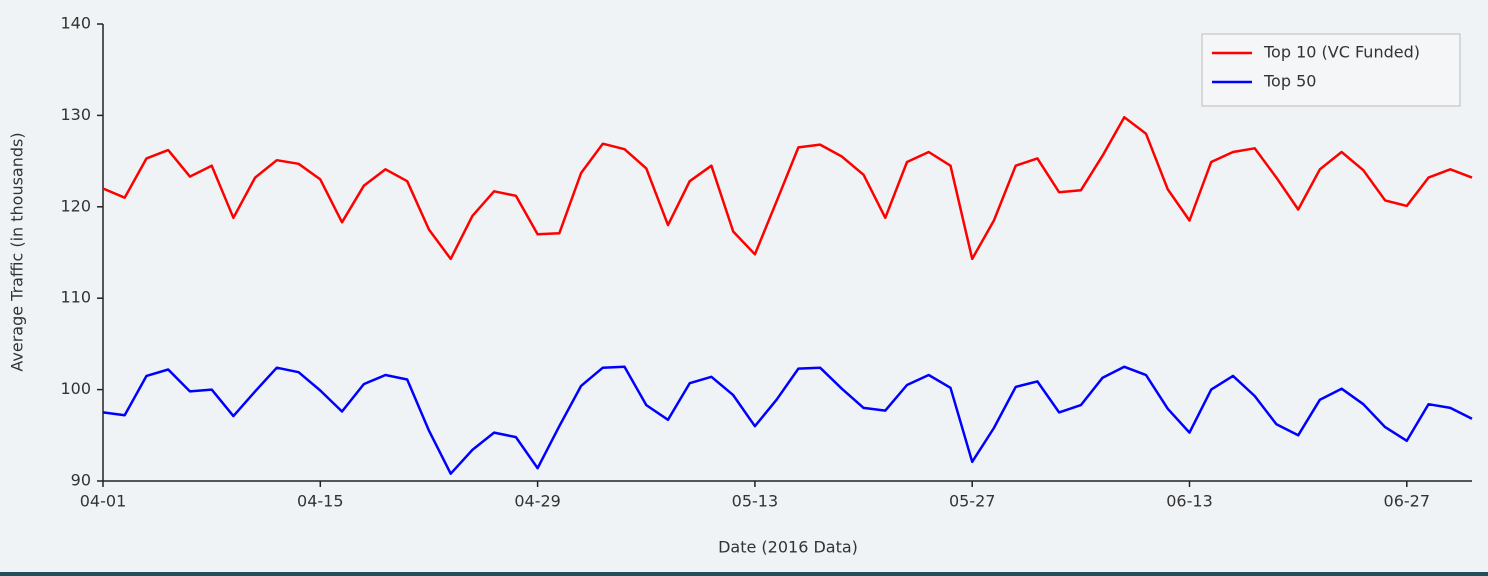 This screenshot has width=1488, height=576. I want to click on x-tick-label: 04-01, so click(103, 501).